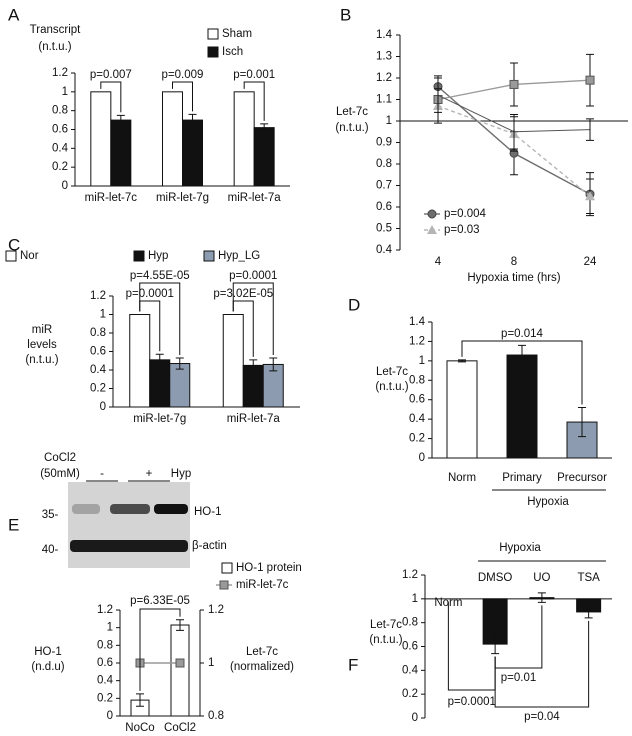  Describe the element at coordinates (254, 75) in the screenshot. I see `p-value: p=0.001` at that location.